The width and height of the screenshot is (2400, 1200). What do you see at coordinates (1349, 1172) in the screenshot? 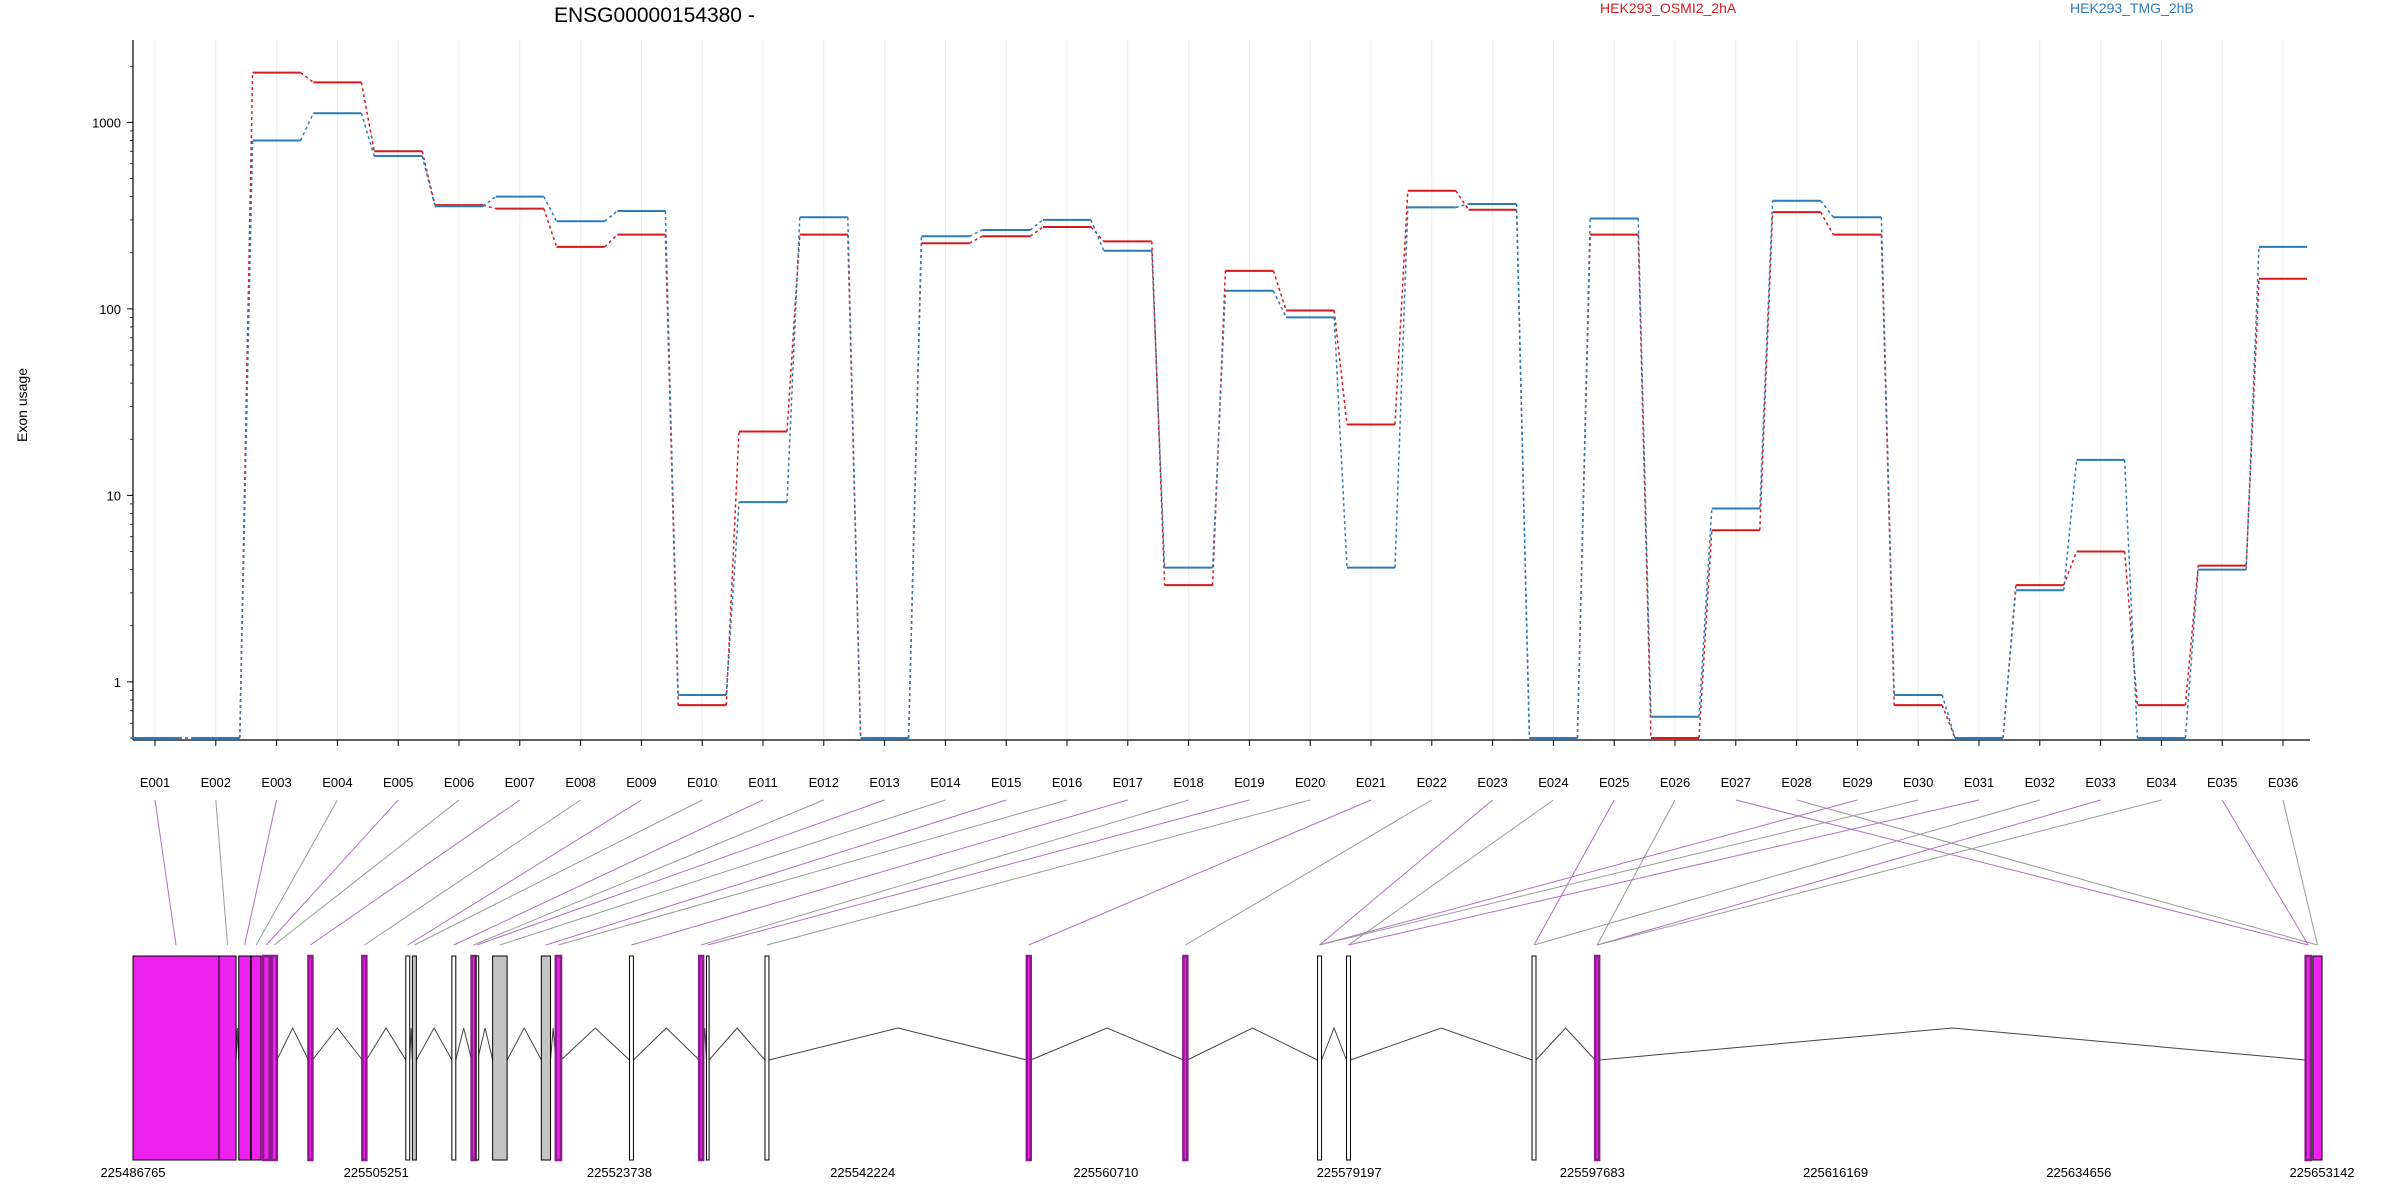
I see `genomic-tick-label: 225579197` at bounding box center [1349, 1172].